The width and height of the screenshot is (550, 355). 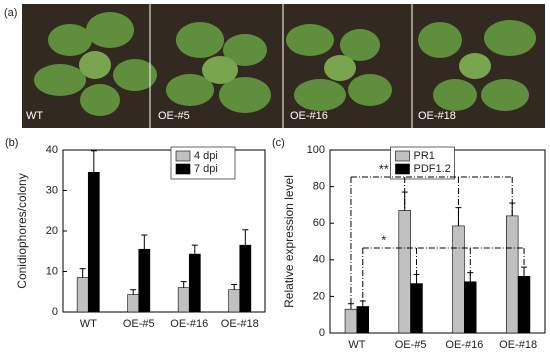 I want to click on y-axis-label: Relative expression level, so click(x=289, y=241).